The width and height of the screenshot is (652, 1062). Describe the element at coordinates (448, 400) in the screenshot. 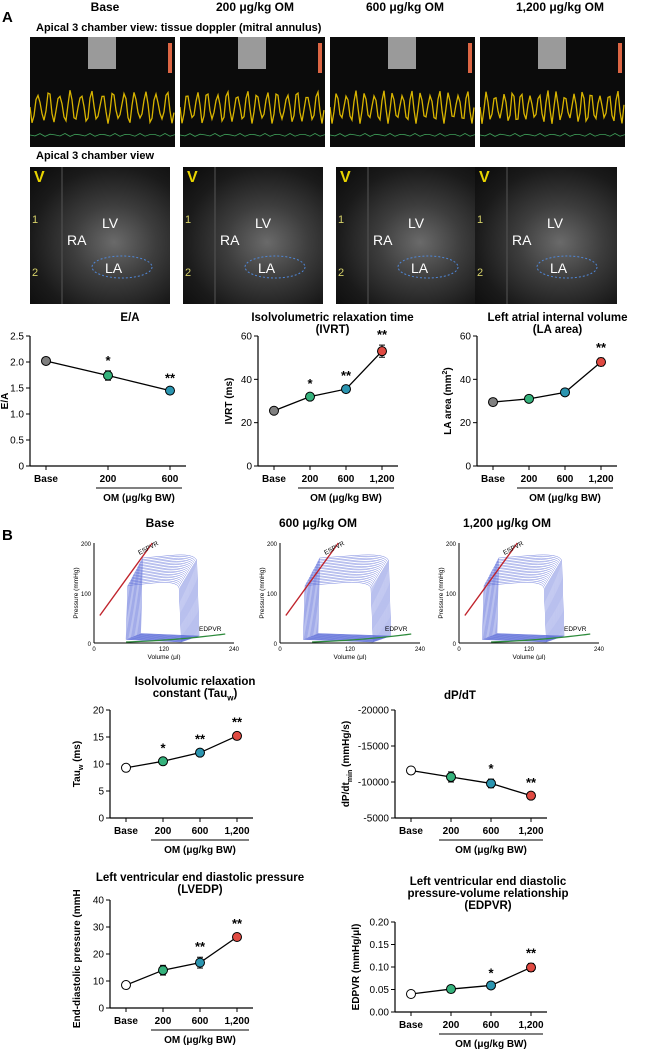

I see `y-axis-label: LA area (mm2)` at that location.